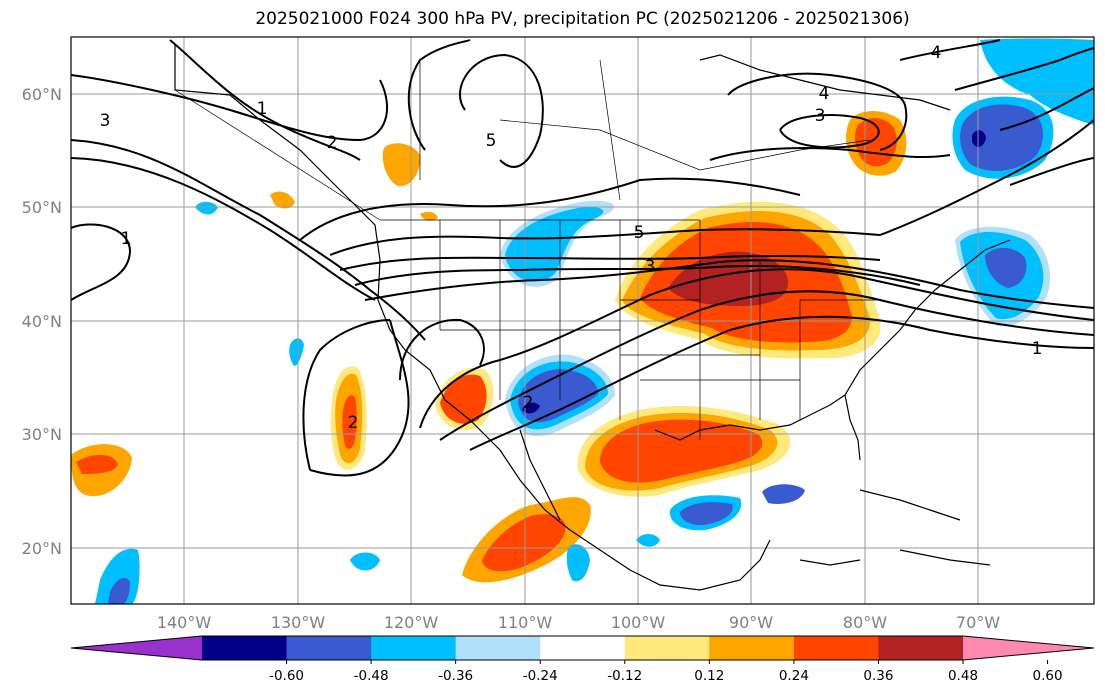 The height and width of the screenshot is (698, 1105). I want to click on colorbar-tick-label: 0.12, so click(709, 676).